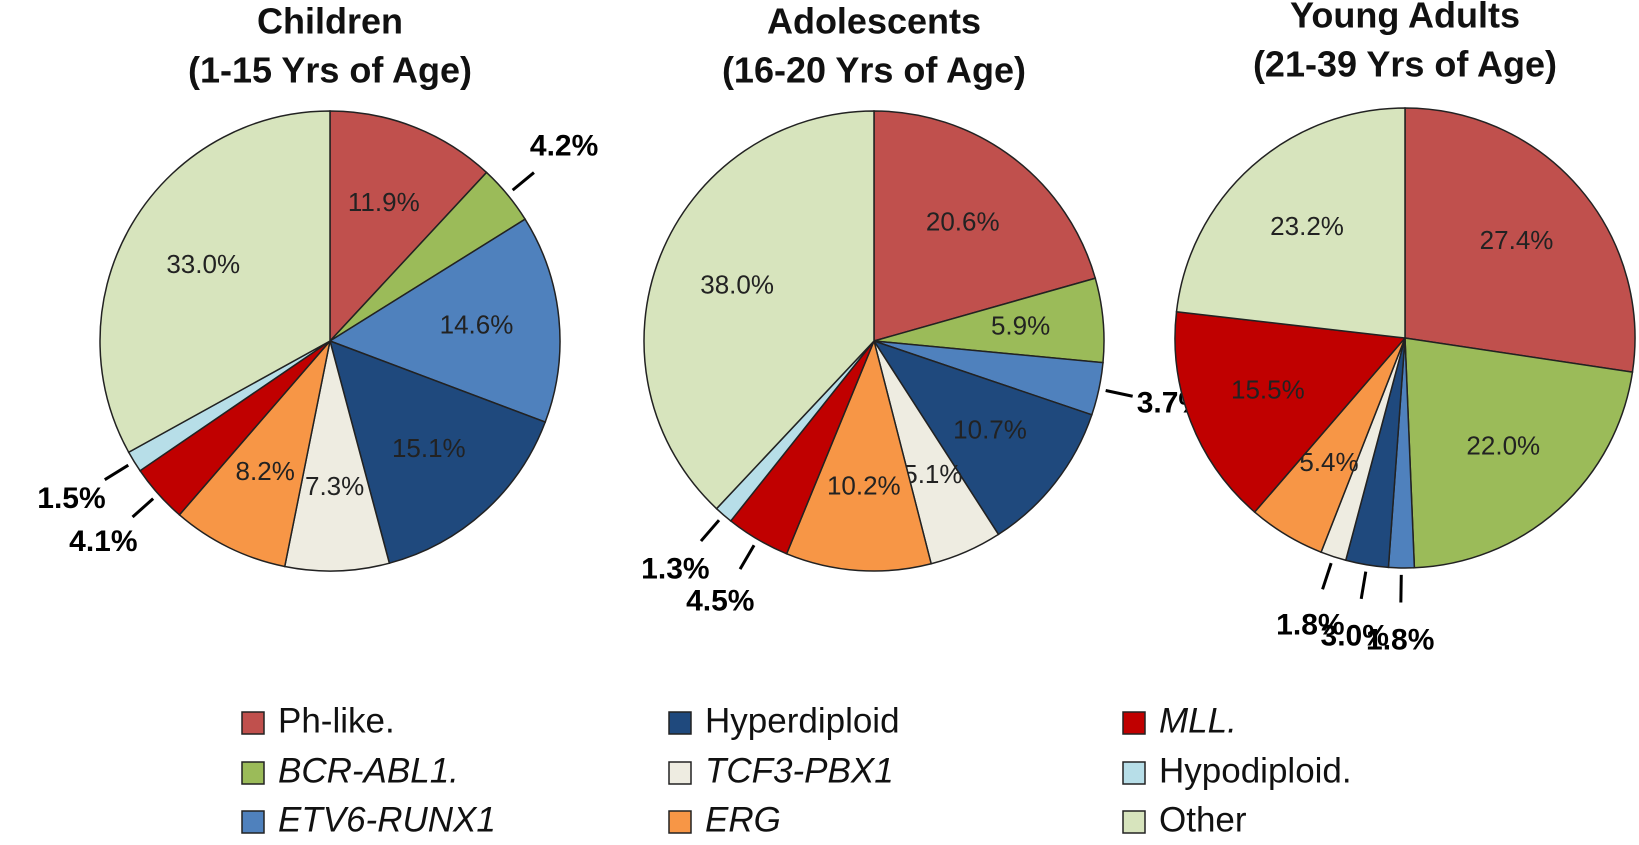  I want to click on legend-label: Hyperdiploid, so click(802, 720).